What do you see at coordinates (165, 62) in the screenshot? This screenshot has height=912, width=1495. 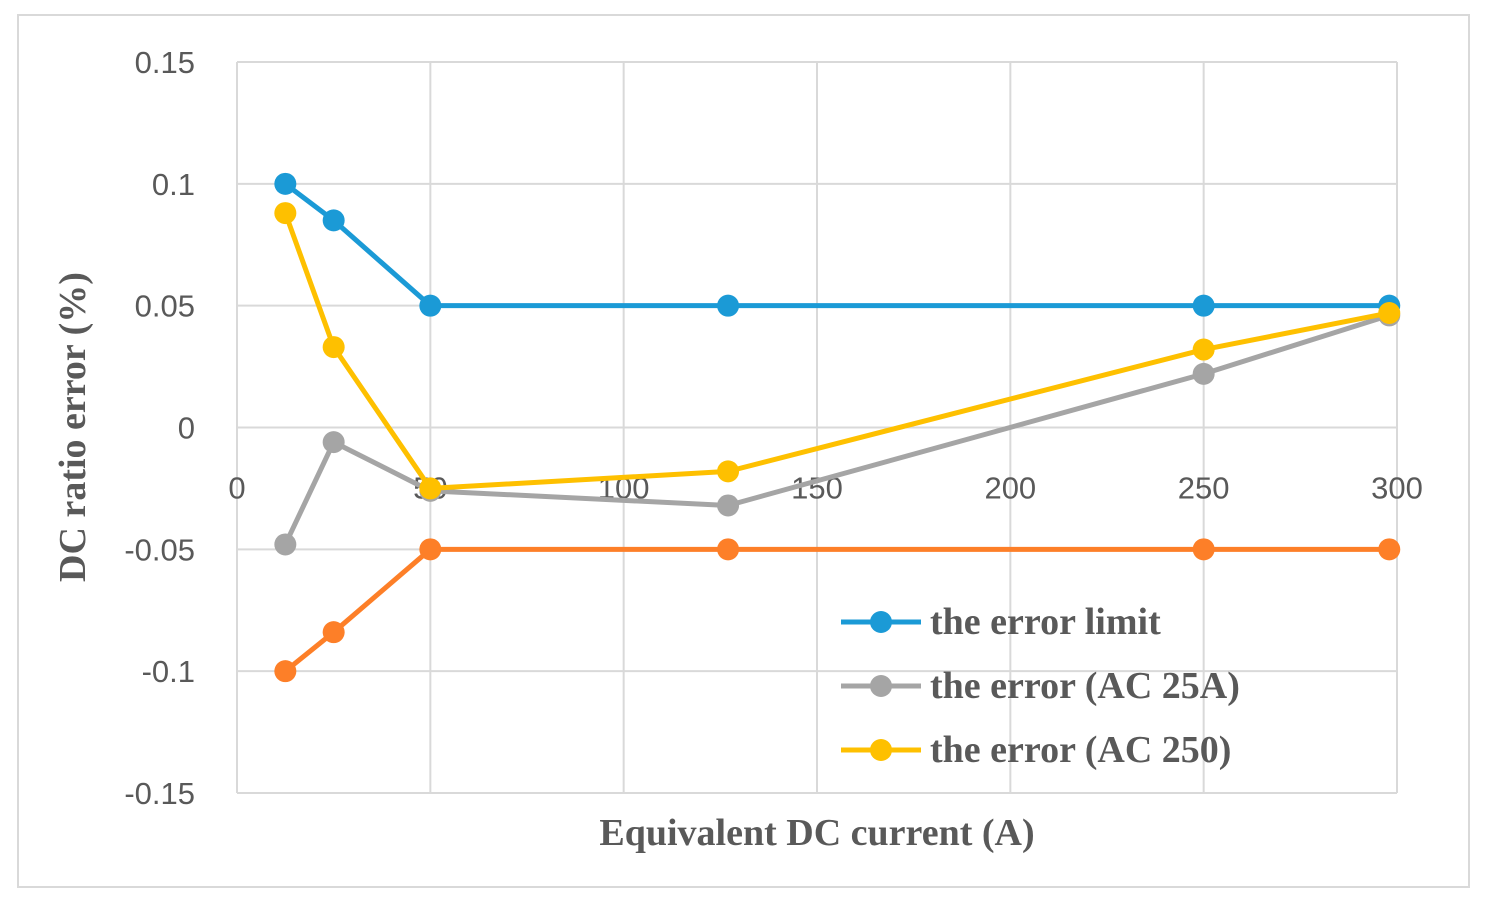 I see `y-tick-label: 0.15` at bounding box center [165, 62].